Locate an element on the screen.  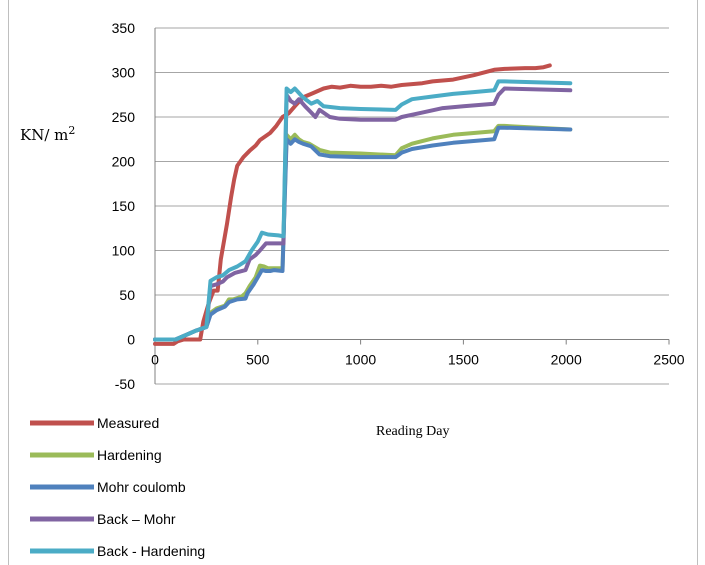
y-axis-label: KN/ m2 is located at coordinates (47, 134).